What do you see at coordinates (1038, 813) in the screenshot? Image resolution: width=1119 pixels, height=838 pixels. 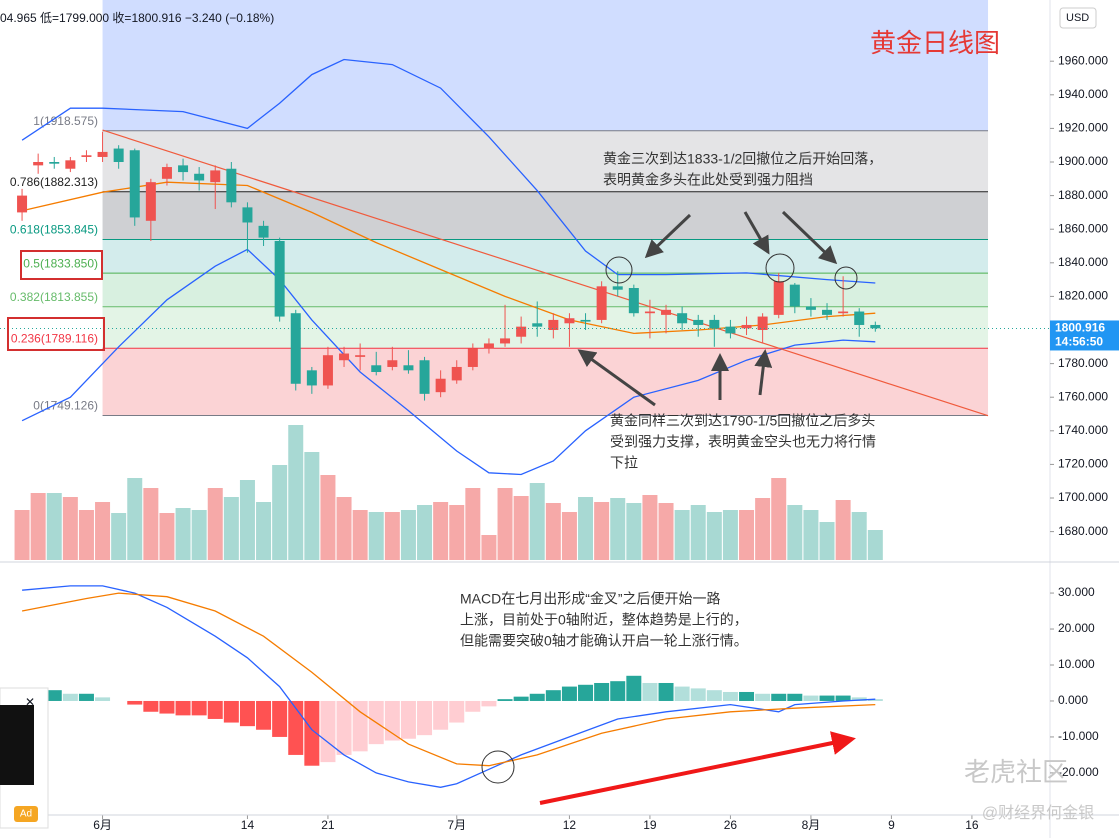 I see `credit: @财经界何金银` at bounding box center [1038, 813].